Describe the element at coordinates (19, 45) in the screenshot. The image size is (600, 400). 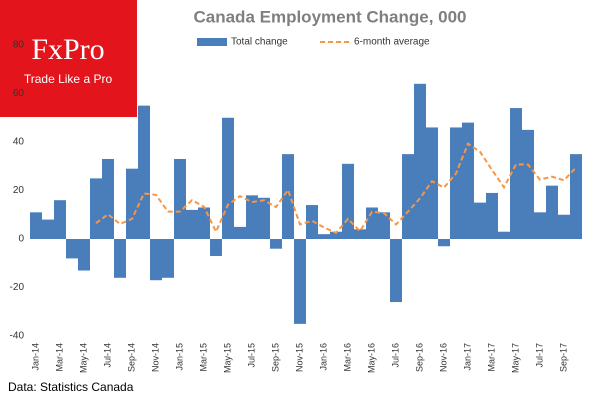
I see `y-tick-label: 80` at that location.